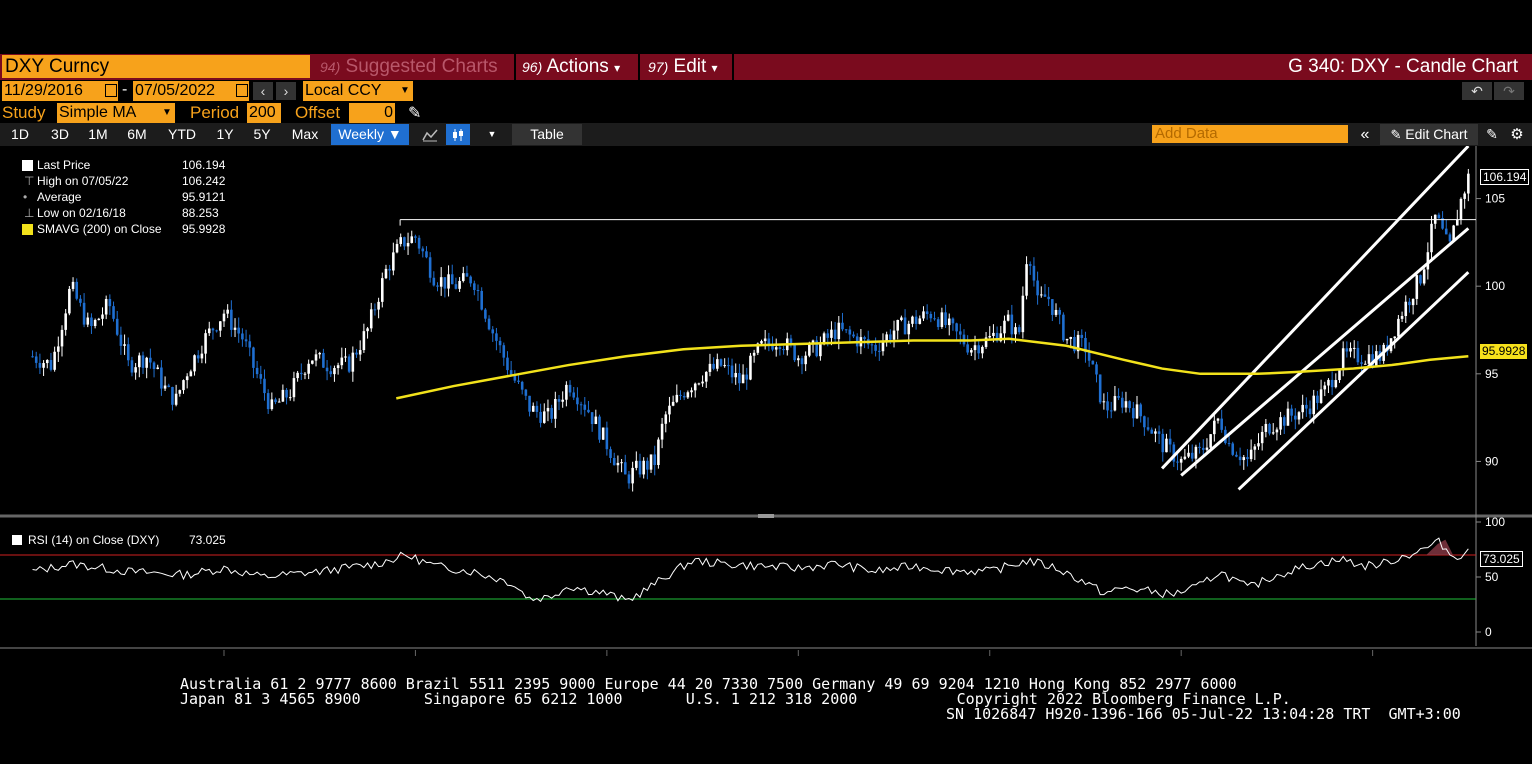  Describe the element at coordinates (492, 134) in the screenshot. I see `chart-type-dropdown-icon: ▼` at that location.